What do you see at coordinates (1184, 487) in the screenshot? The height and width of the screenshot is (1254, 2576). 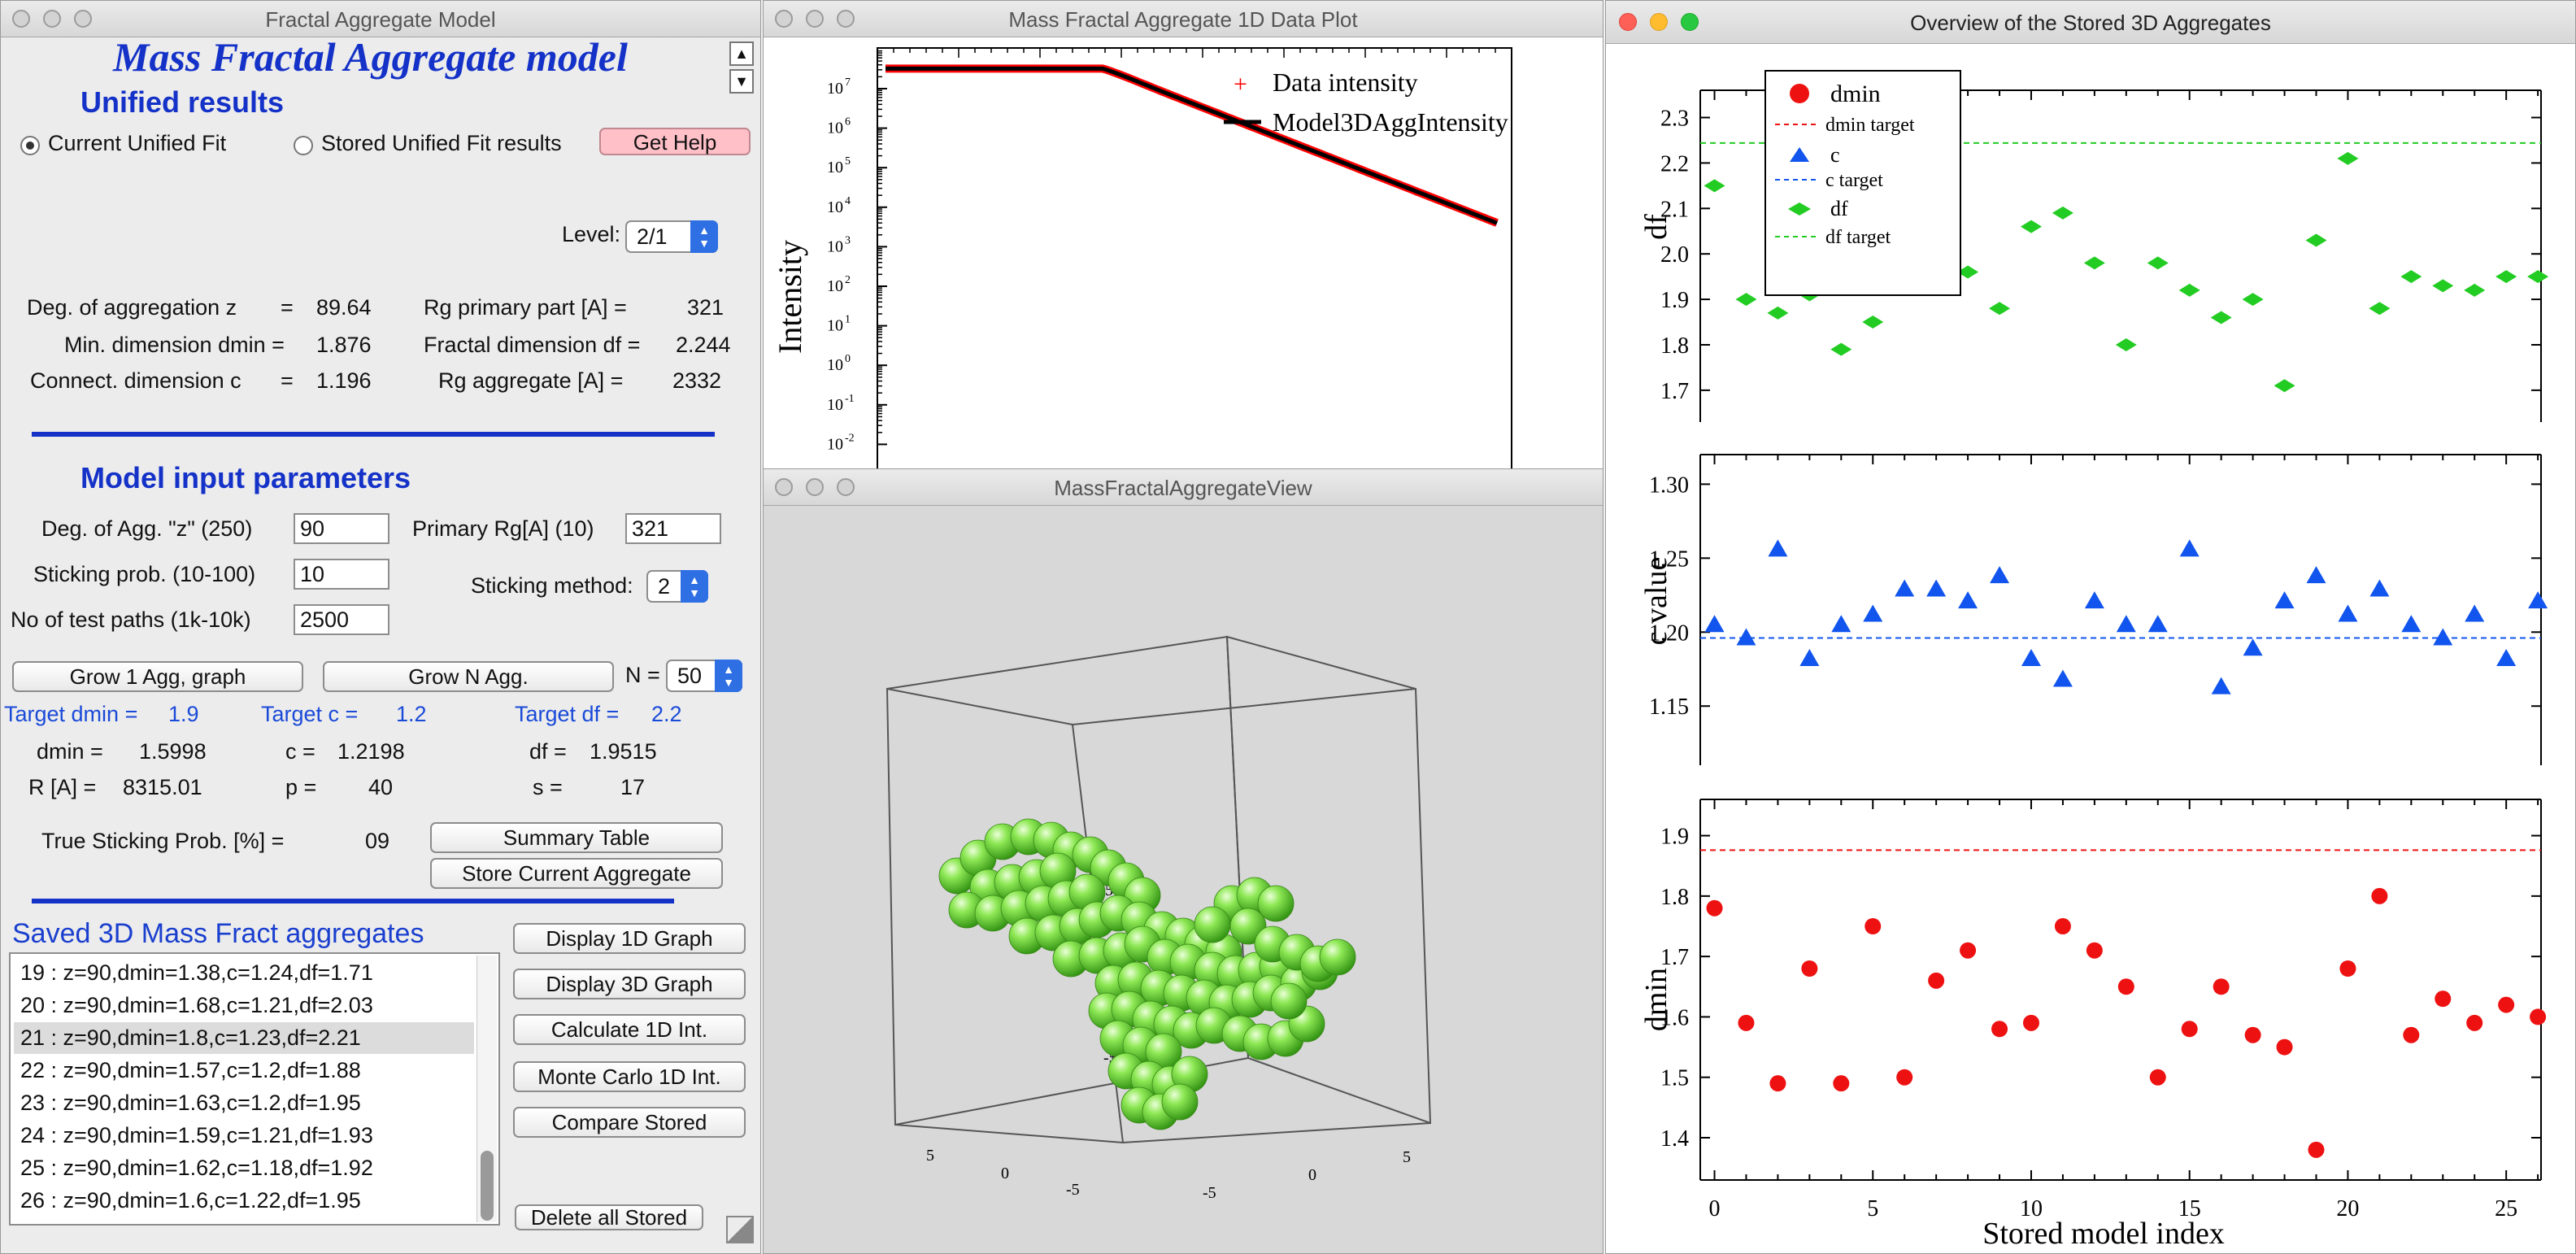 I see `window-titlebar: MassFractalAggregateView` at bounding box center [1184, 487].